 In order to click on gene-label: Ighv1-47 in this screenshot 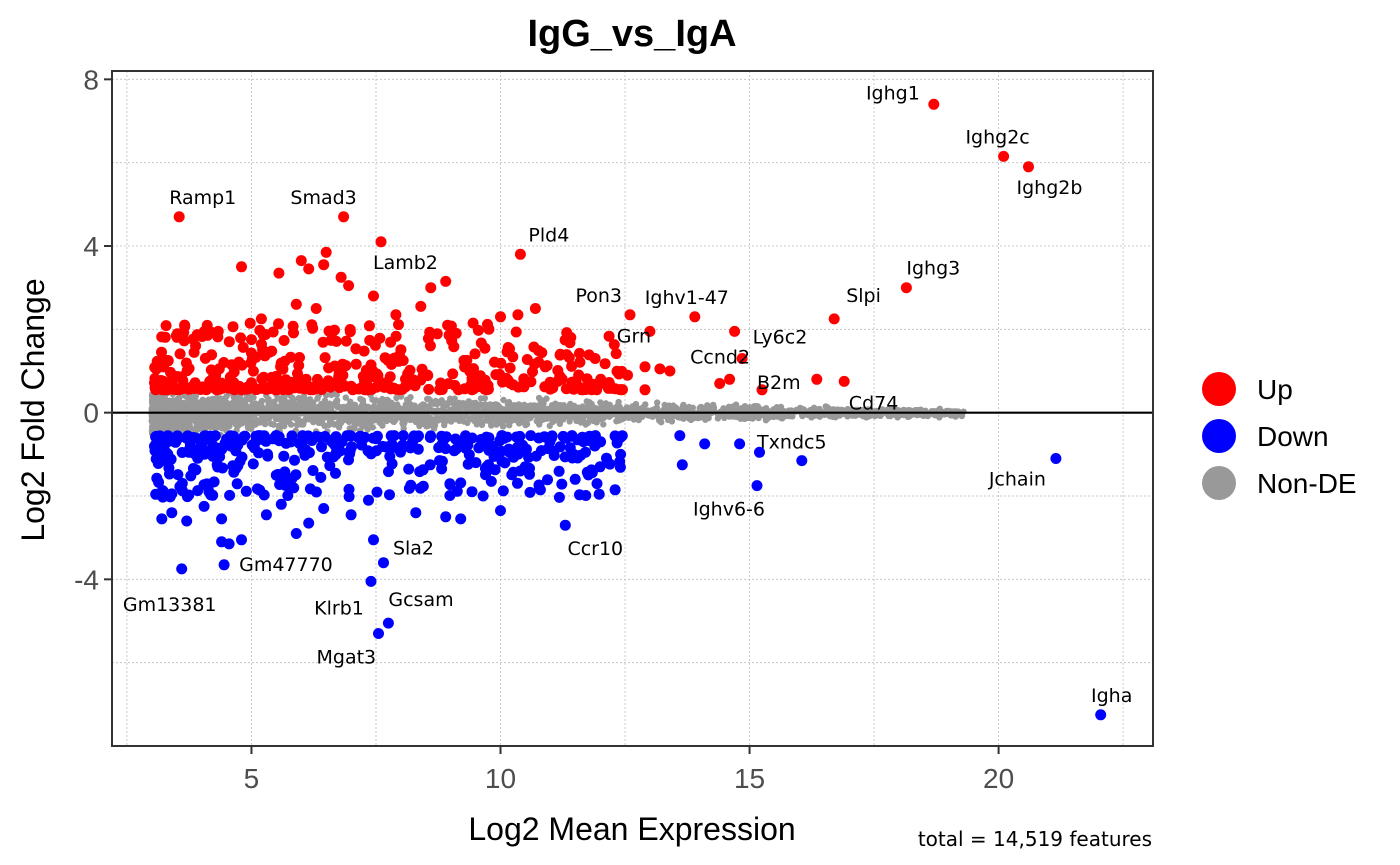, I will do `click(687, 298)`.